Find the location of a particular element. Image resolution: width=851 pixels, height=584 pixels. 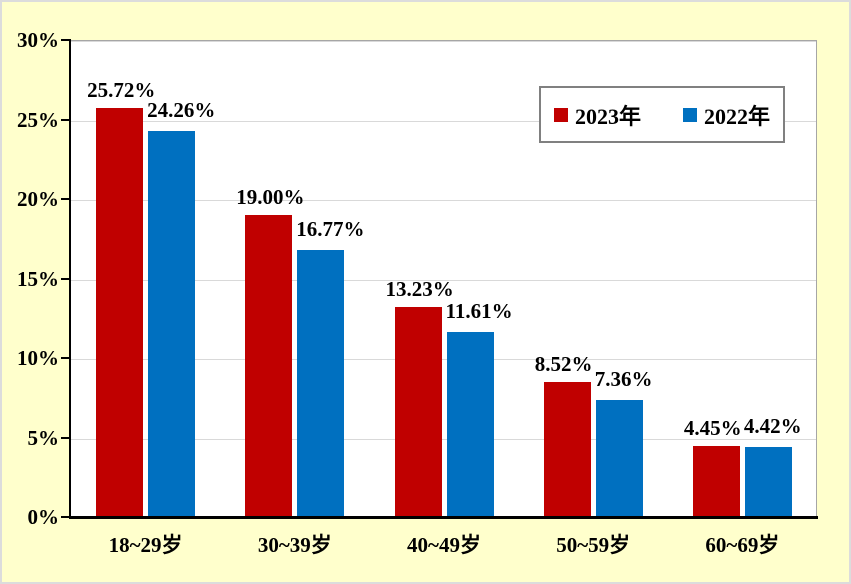

legend-swatch-2023 is located at coordinates (560, 114).